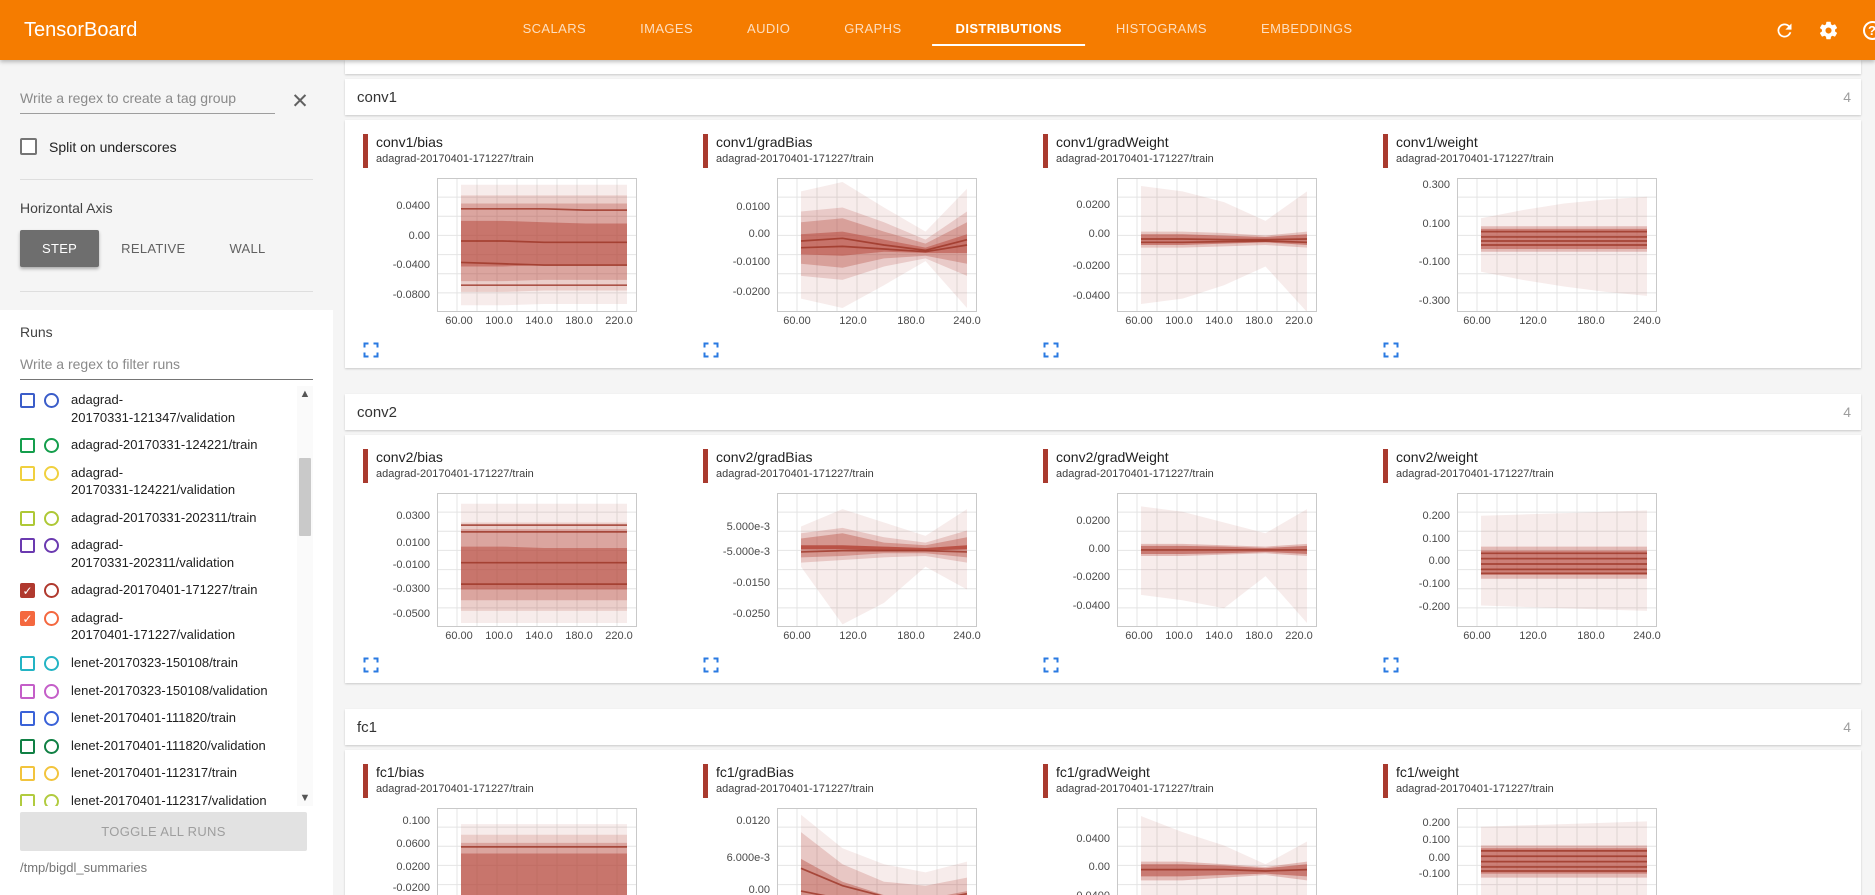 This screenshot has height=895, width=1875. Describe the element at coordinates (147, 100) in the screenshot. I see `tag-regex-input` at that location.